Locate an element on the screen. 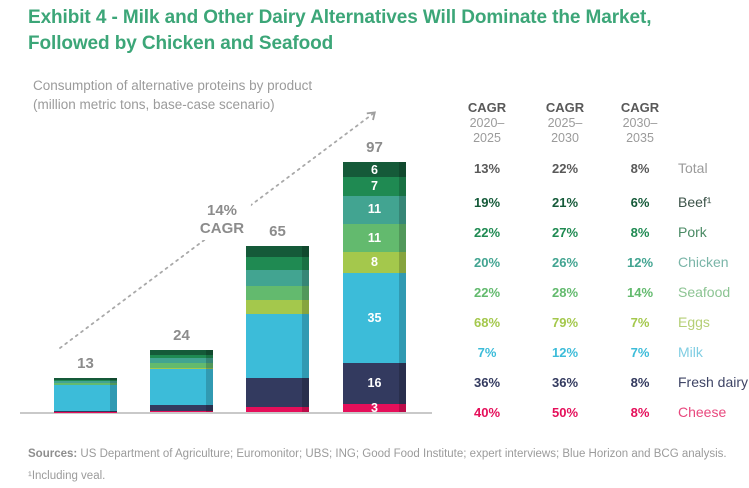 This screenshot has height=488, width=749. segment-value-label: 8 is located at coordinates (374, 262).